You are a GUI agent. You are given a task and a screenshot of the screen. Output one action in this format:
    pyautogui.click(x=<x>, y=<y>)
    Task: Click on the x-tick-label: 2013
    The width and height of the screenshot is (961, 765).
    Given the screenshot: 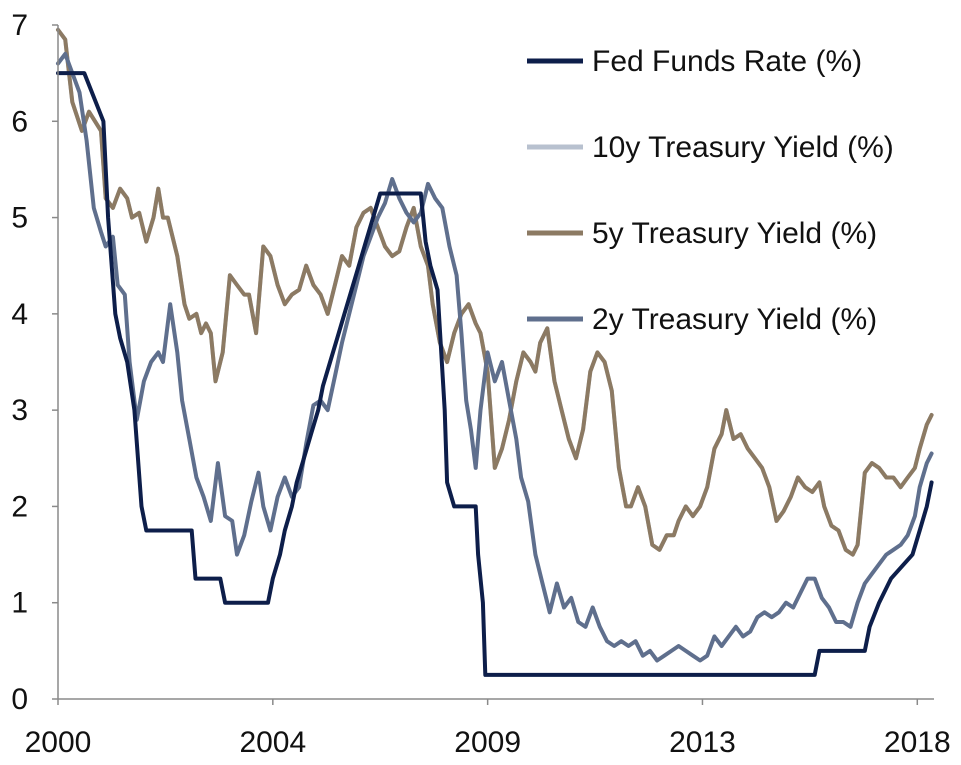 What is the action you would take?
    pyautogui.click(x=702, y=742)
    